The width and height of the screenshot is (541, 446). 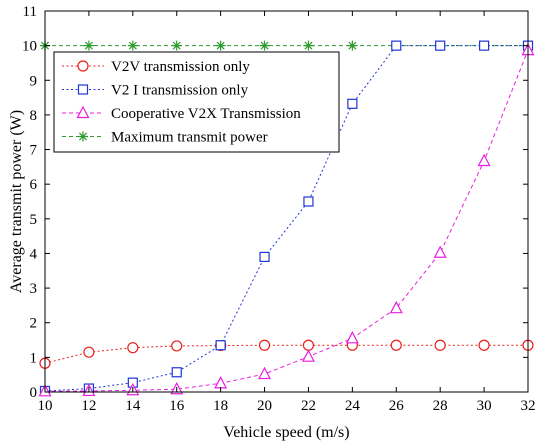 I want to click on legend-label: Cooperative V2X Transmission, so click(x=206, y=114).